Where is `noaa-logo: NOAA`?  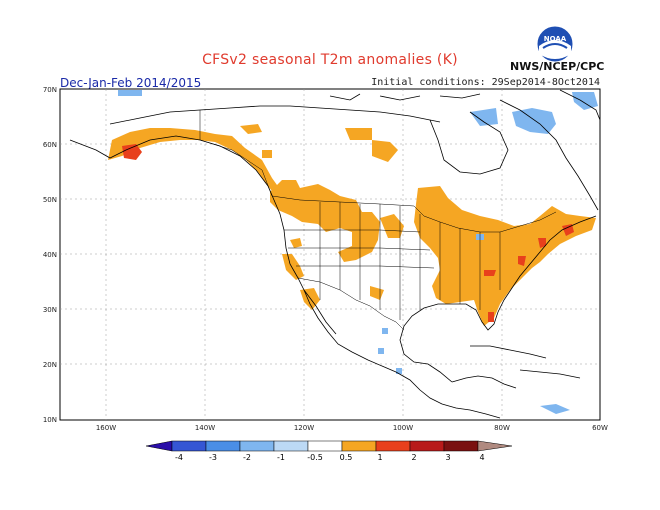 noaa-logo: NOAA is located at coordinates (555, 44).